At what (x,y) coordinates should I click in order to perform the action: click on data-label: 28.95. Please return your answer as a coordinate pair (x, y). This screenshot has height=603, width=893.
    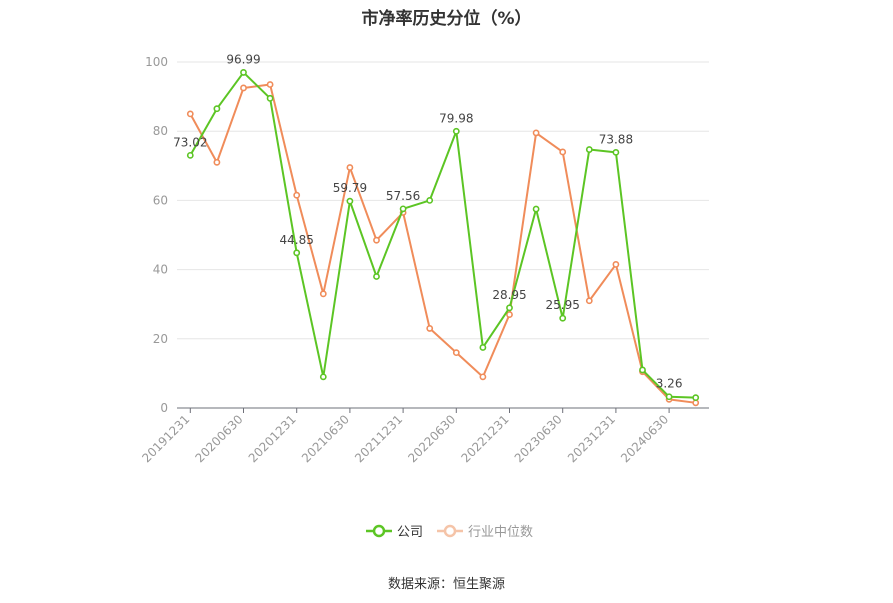
    Looking at the image, I should click on (509, 295).